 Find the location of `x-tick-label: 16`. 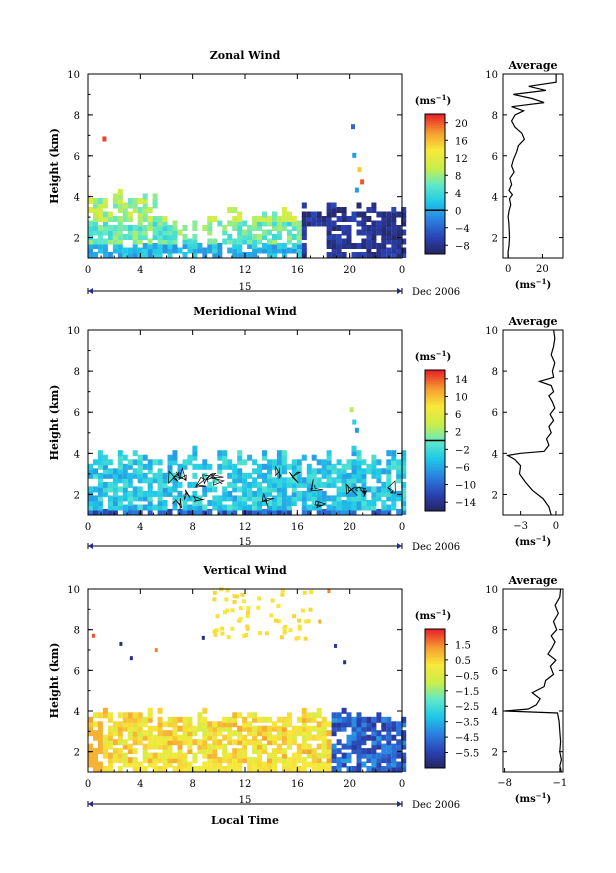

x-tick-label: 16 is located at coordinates (297, 527).